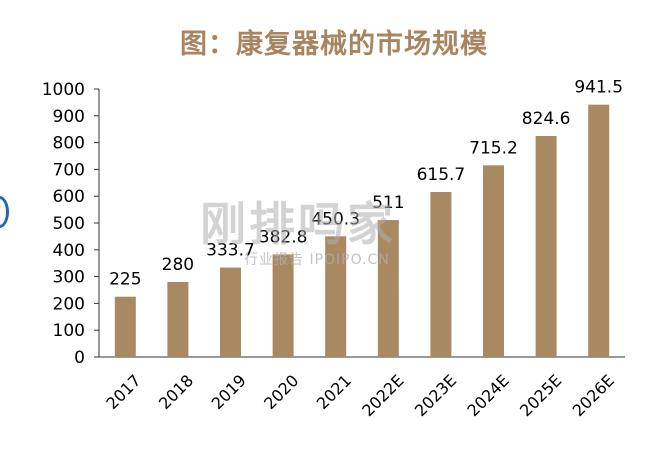  What do you see at coordinates (69, 170) in the screenshot?
I see `y-tick-label: 700` at bounding box center [69, 170].